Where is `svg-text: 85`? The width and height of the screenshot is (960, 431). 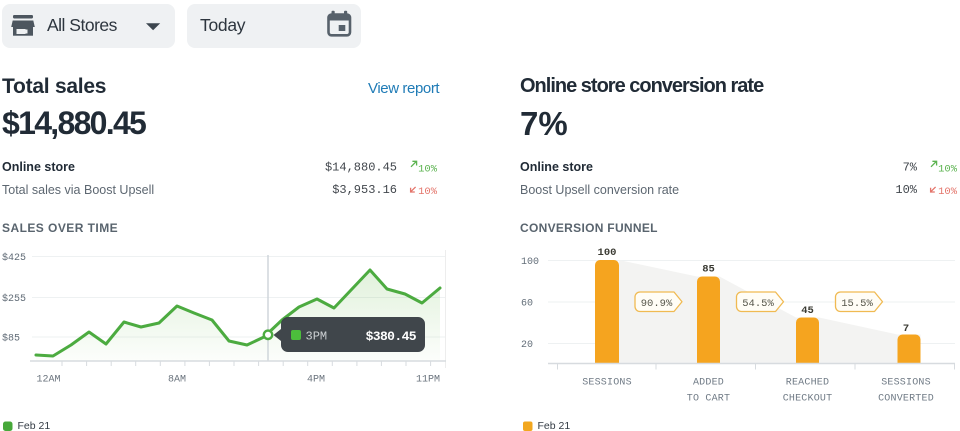
svg-text: 85 is located at coordinates (708, 270).